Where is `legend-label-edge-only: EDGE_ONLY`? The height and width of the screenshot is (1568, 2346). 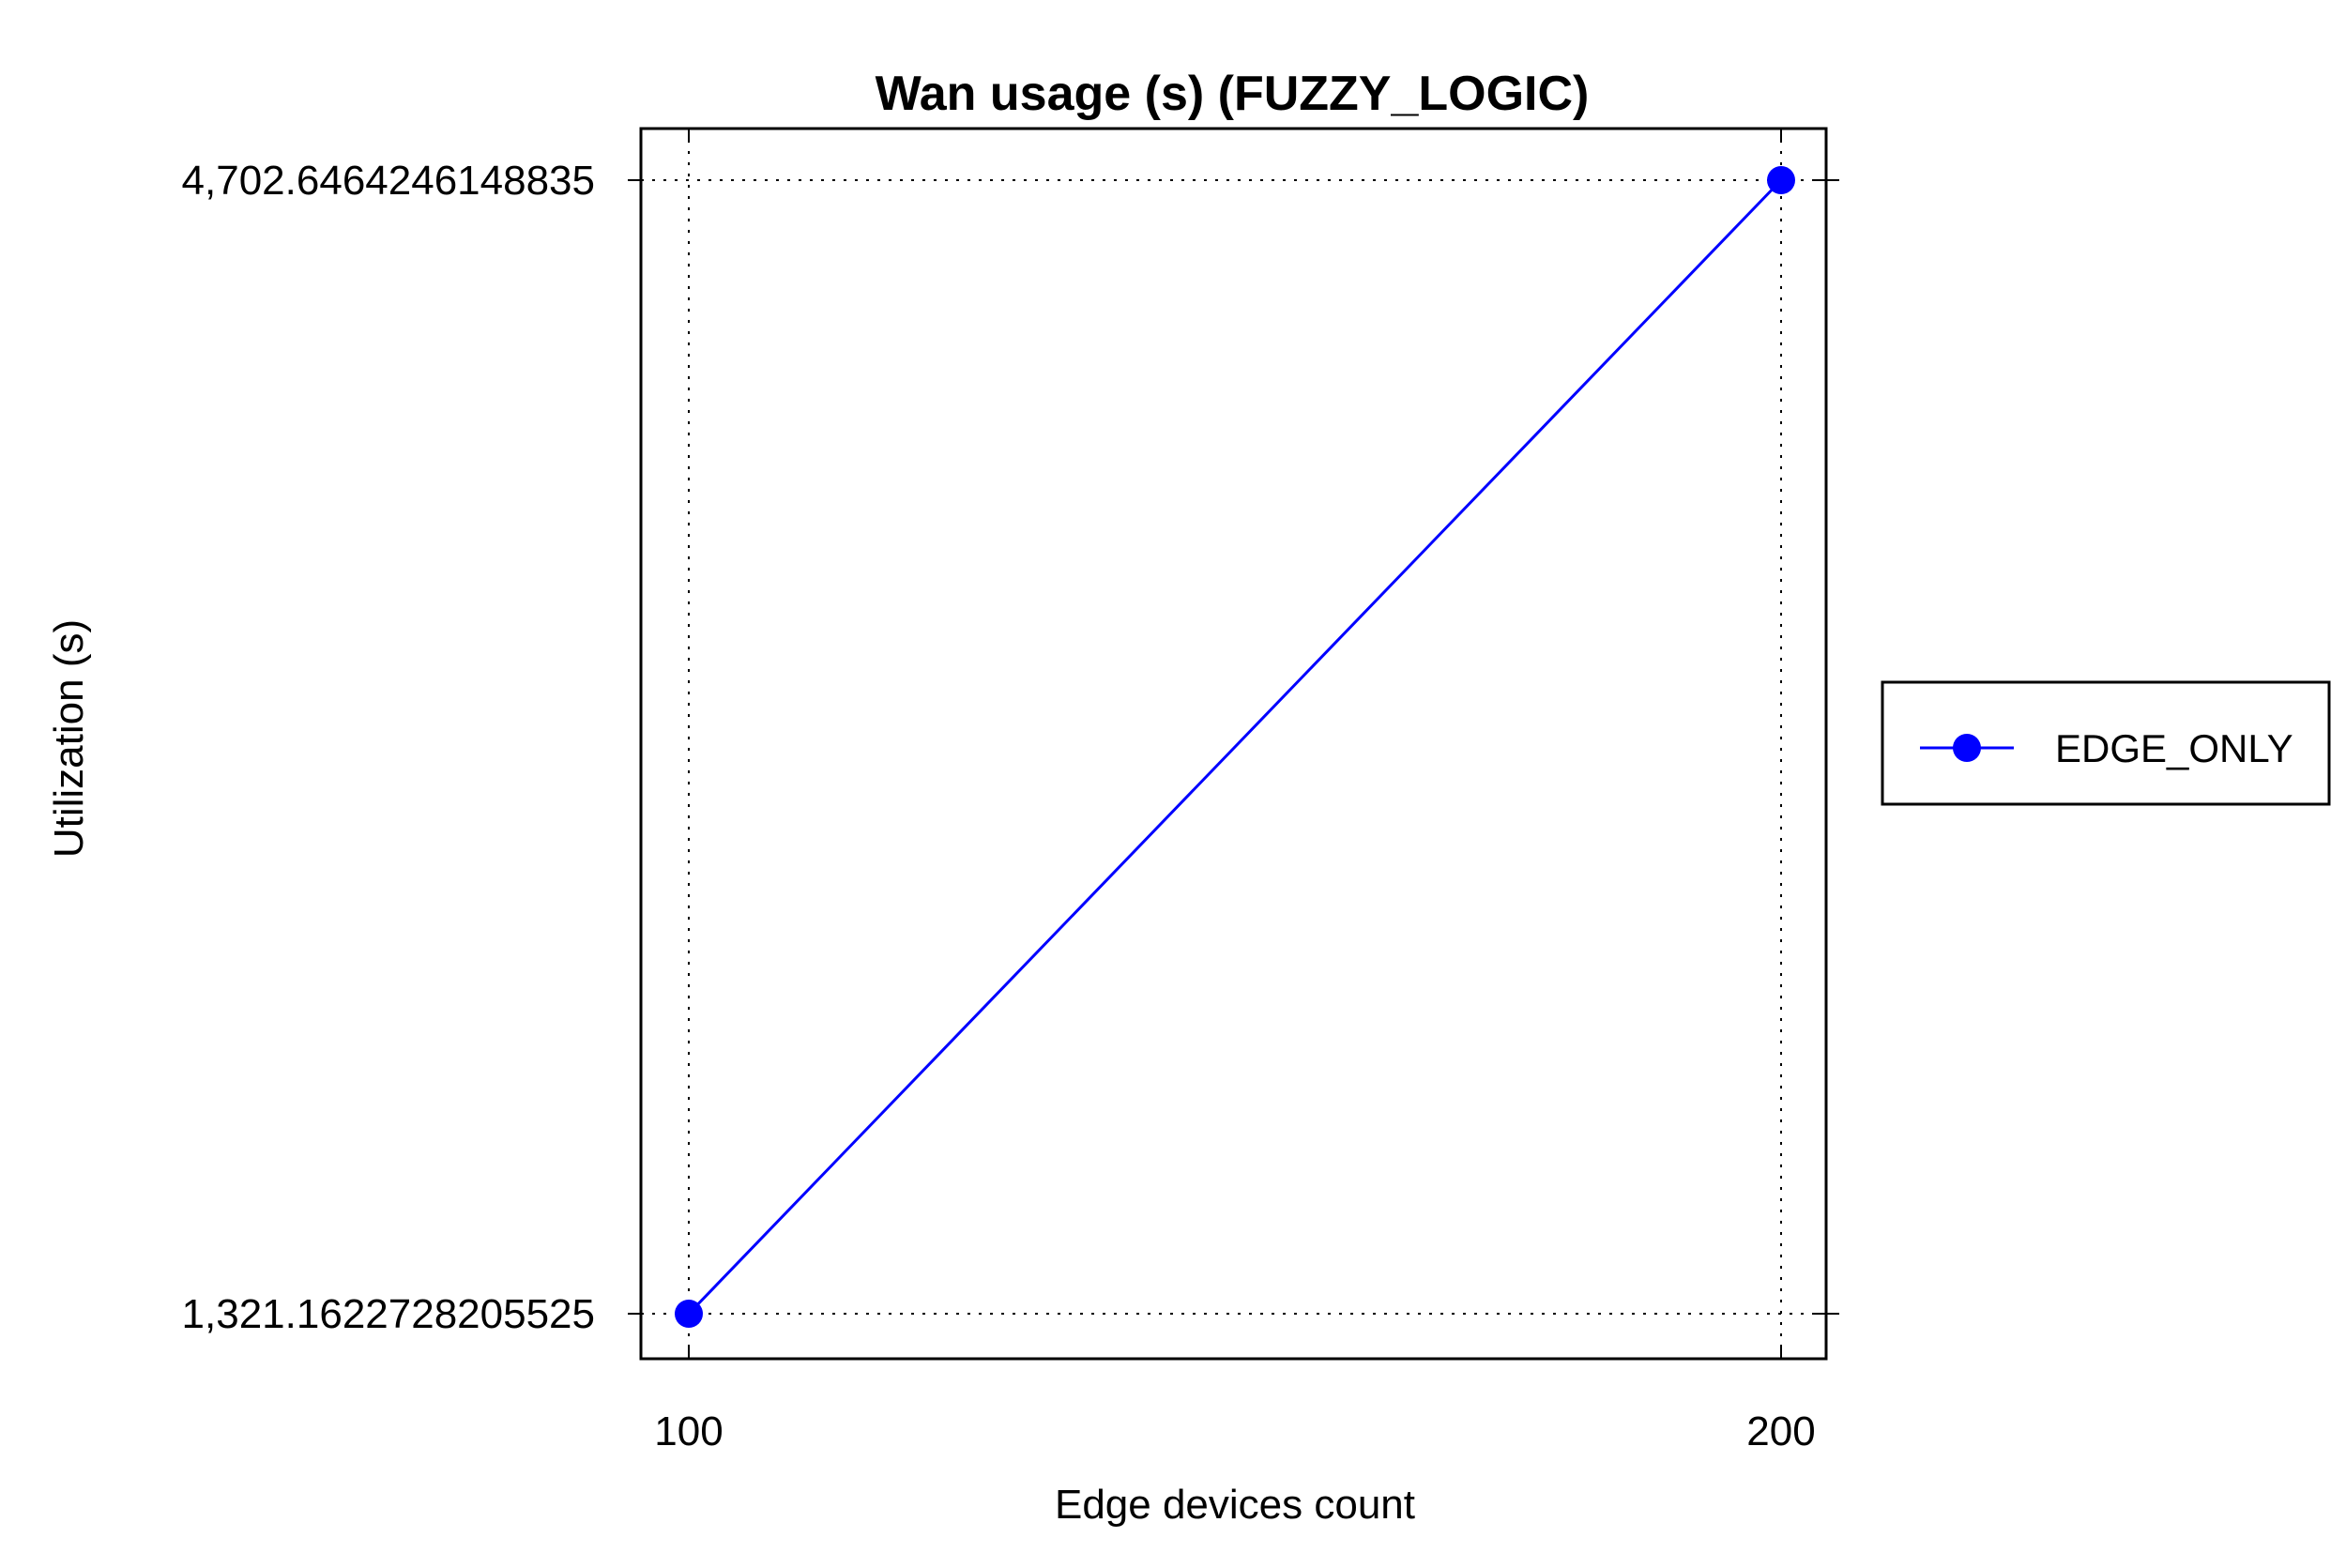 legend-label-edge-only: EDGE_ONLY is located at coordinates (2174, 748).